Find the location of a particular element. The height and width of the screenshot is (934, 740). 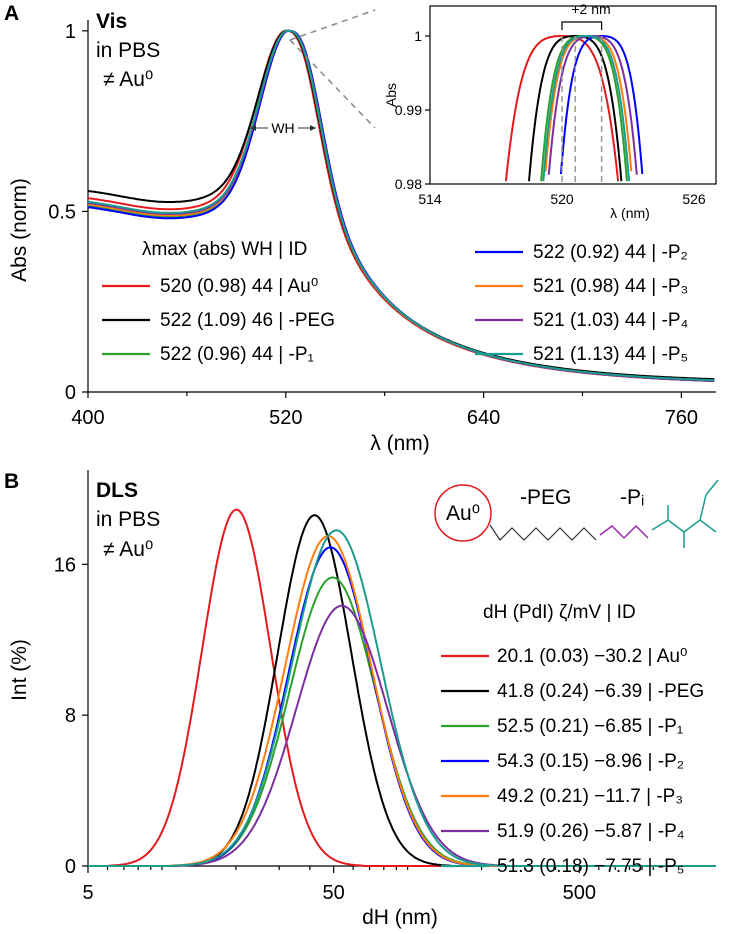

panel-a-title: Vis is located at coordinates (111, 21).